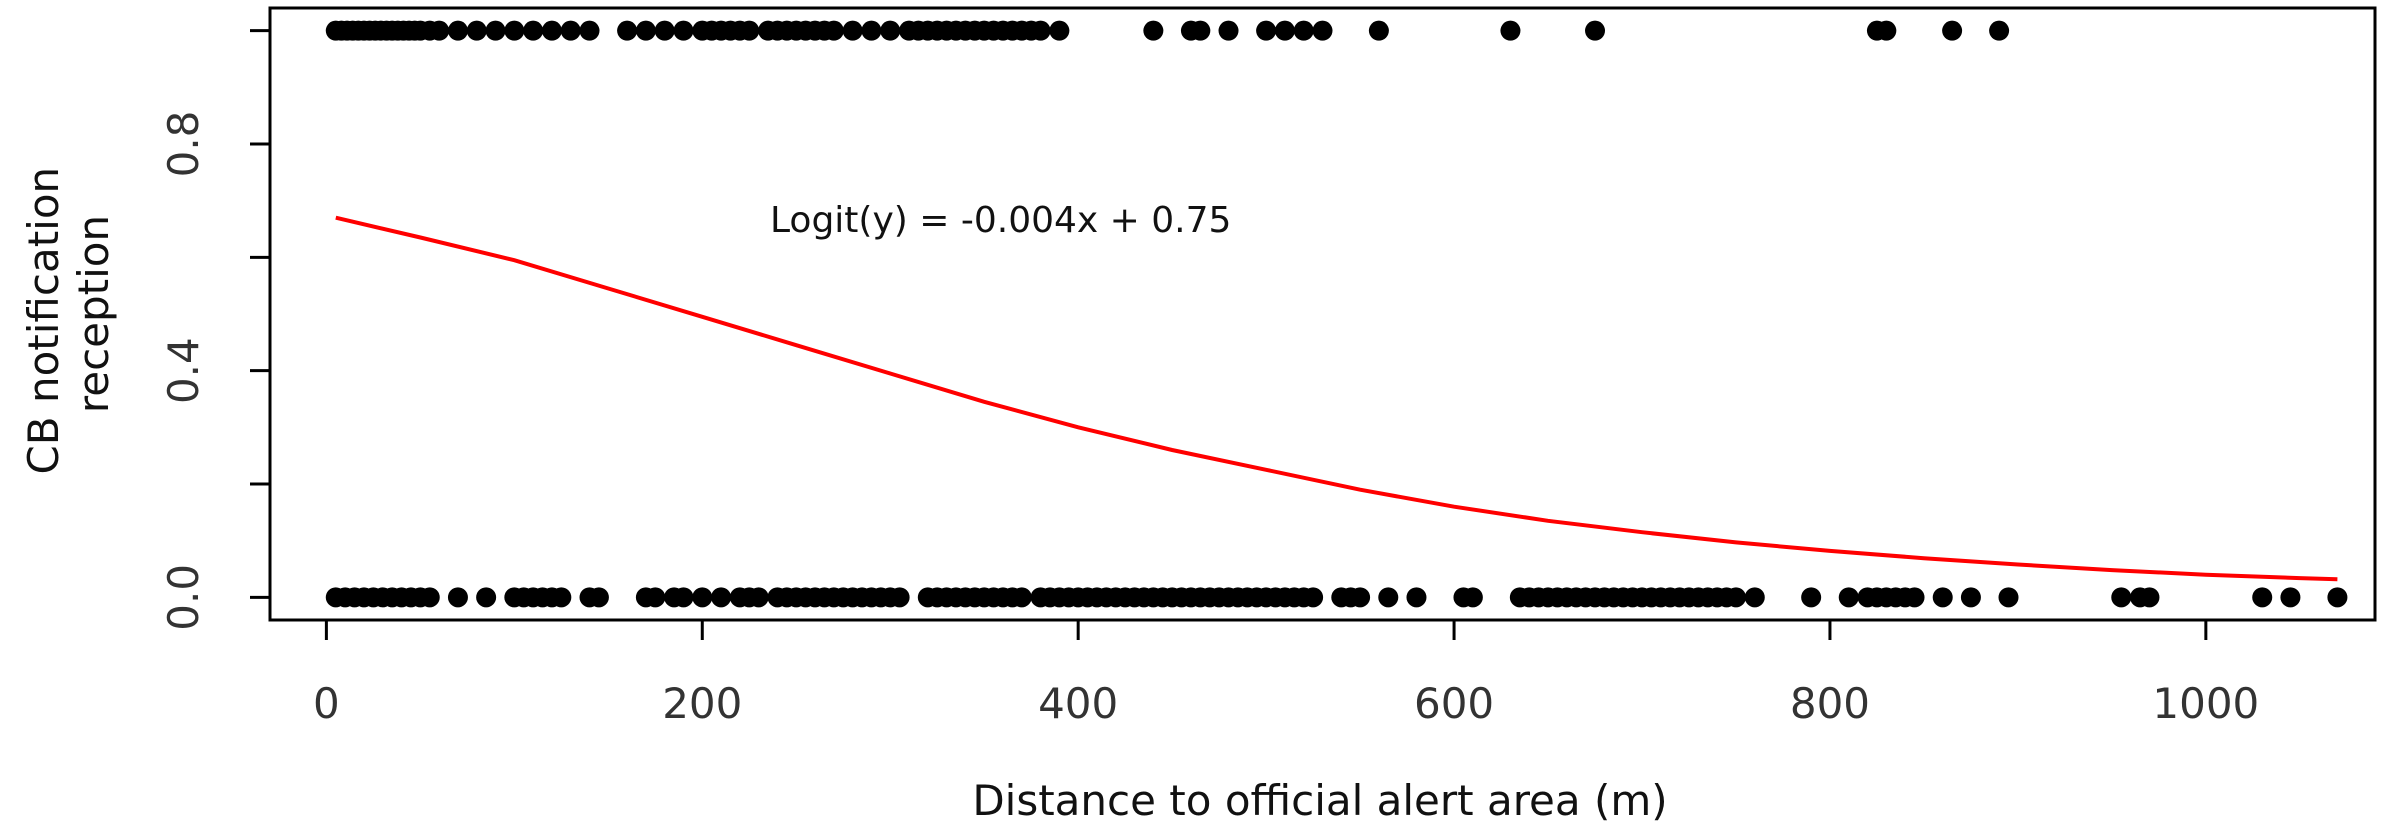  Describe the element at coordinates (1830, 703) in the screenshot. I see `x-tick-label: 800` at that location.